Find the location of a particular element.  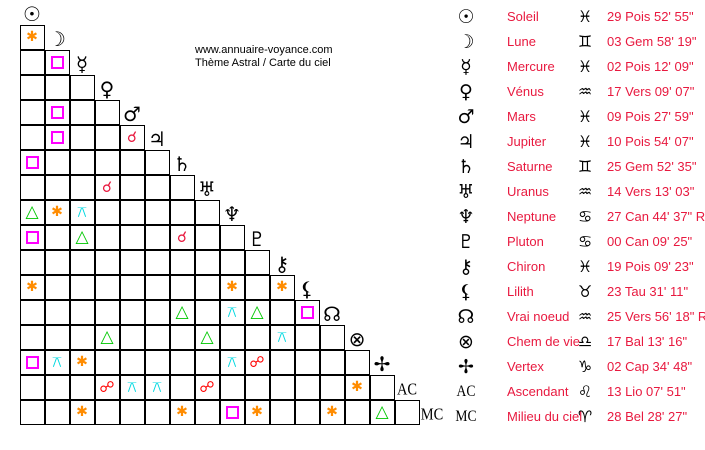

planet-position: 09 Pois 27' 59" is located at coordinates (650, 116).